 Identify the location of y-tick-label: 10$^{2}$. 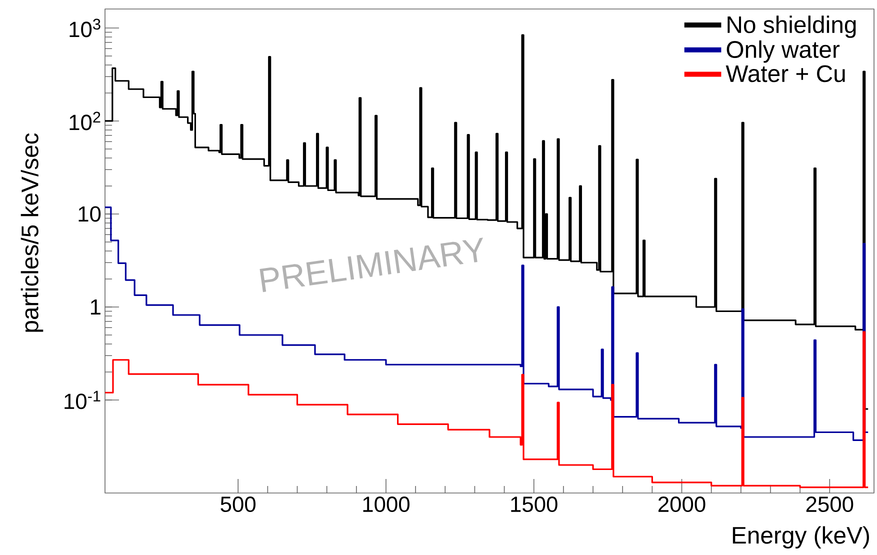
(85, 121).